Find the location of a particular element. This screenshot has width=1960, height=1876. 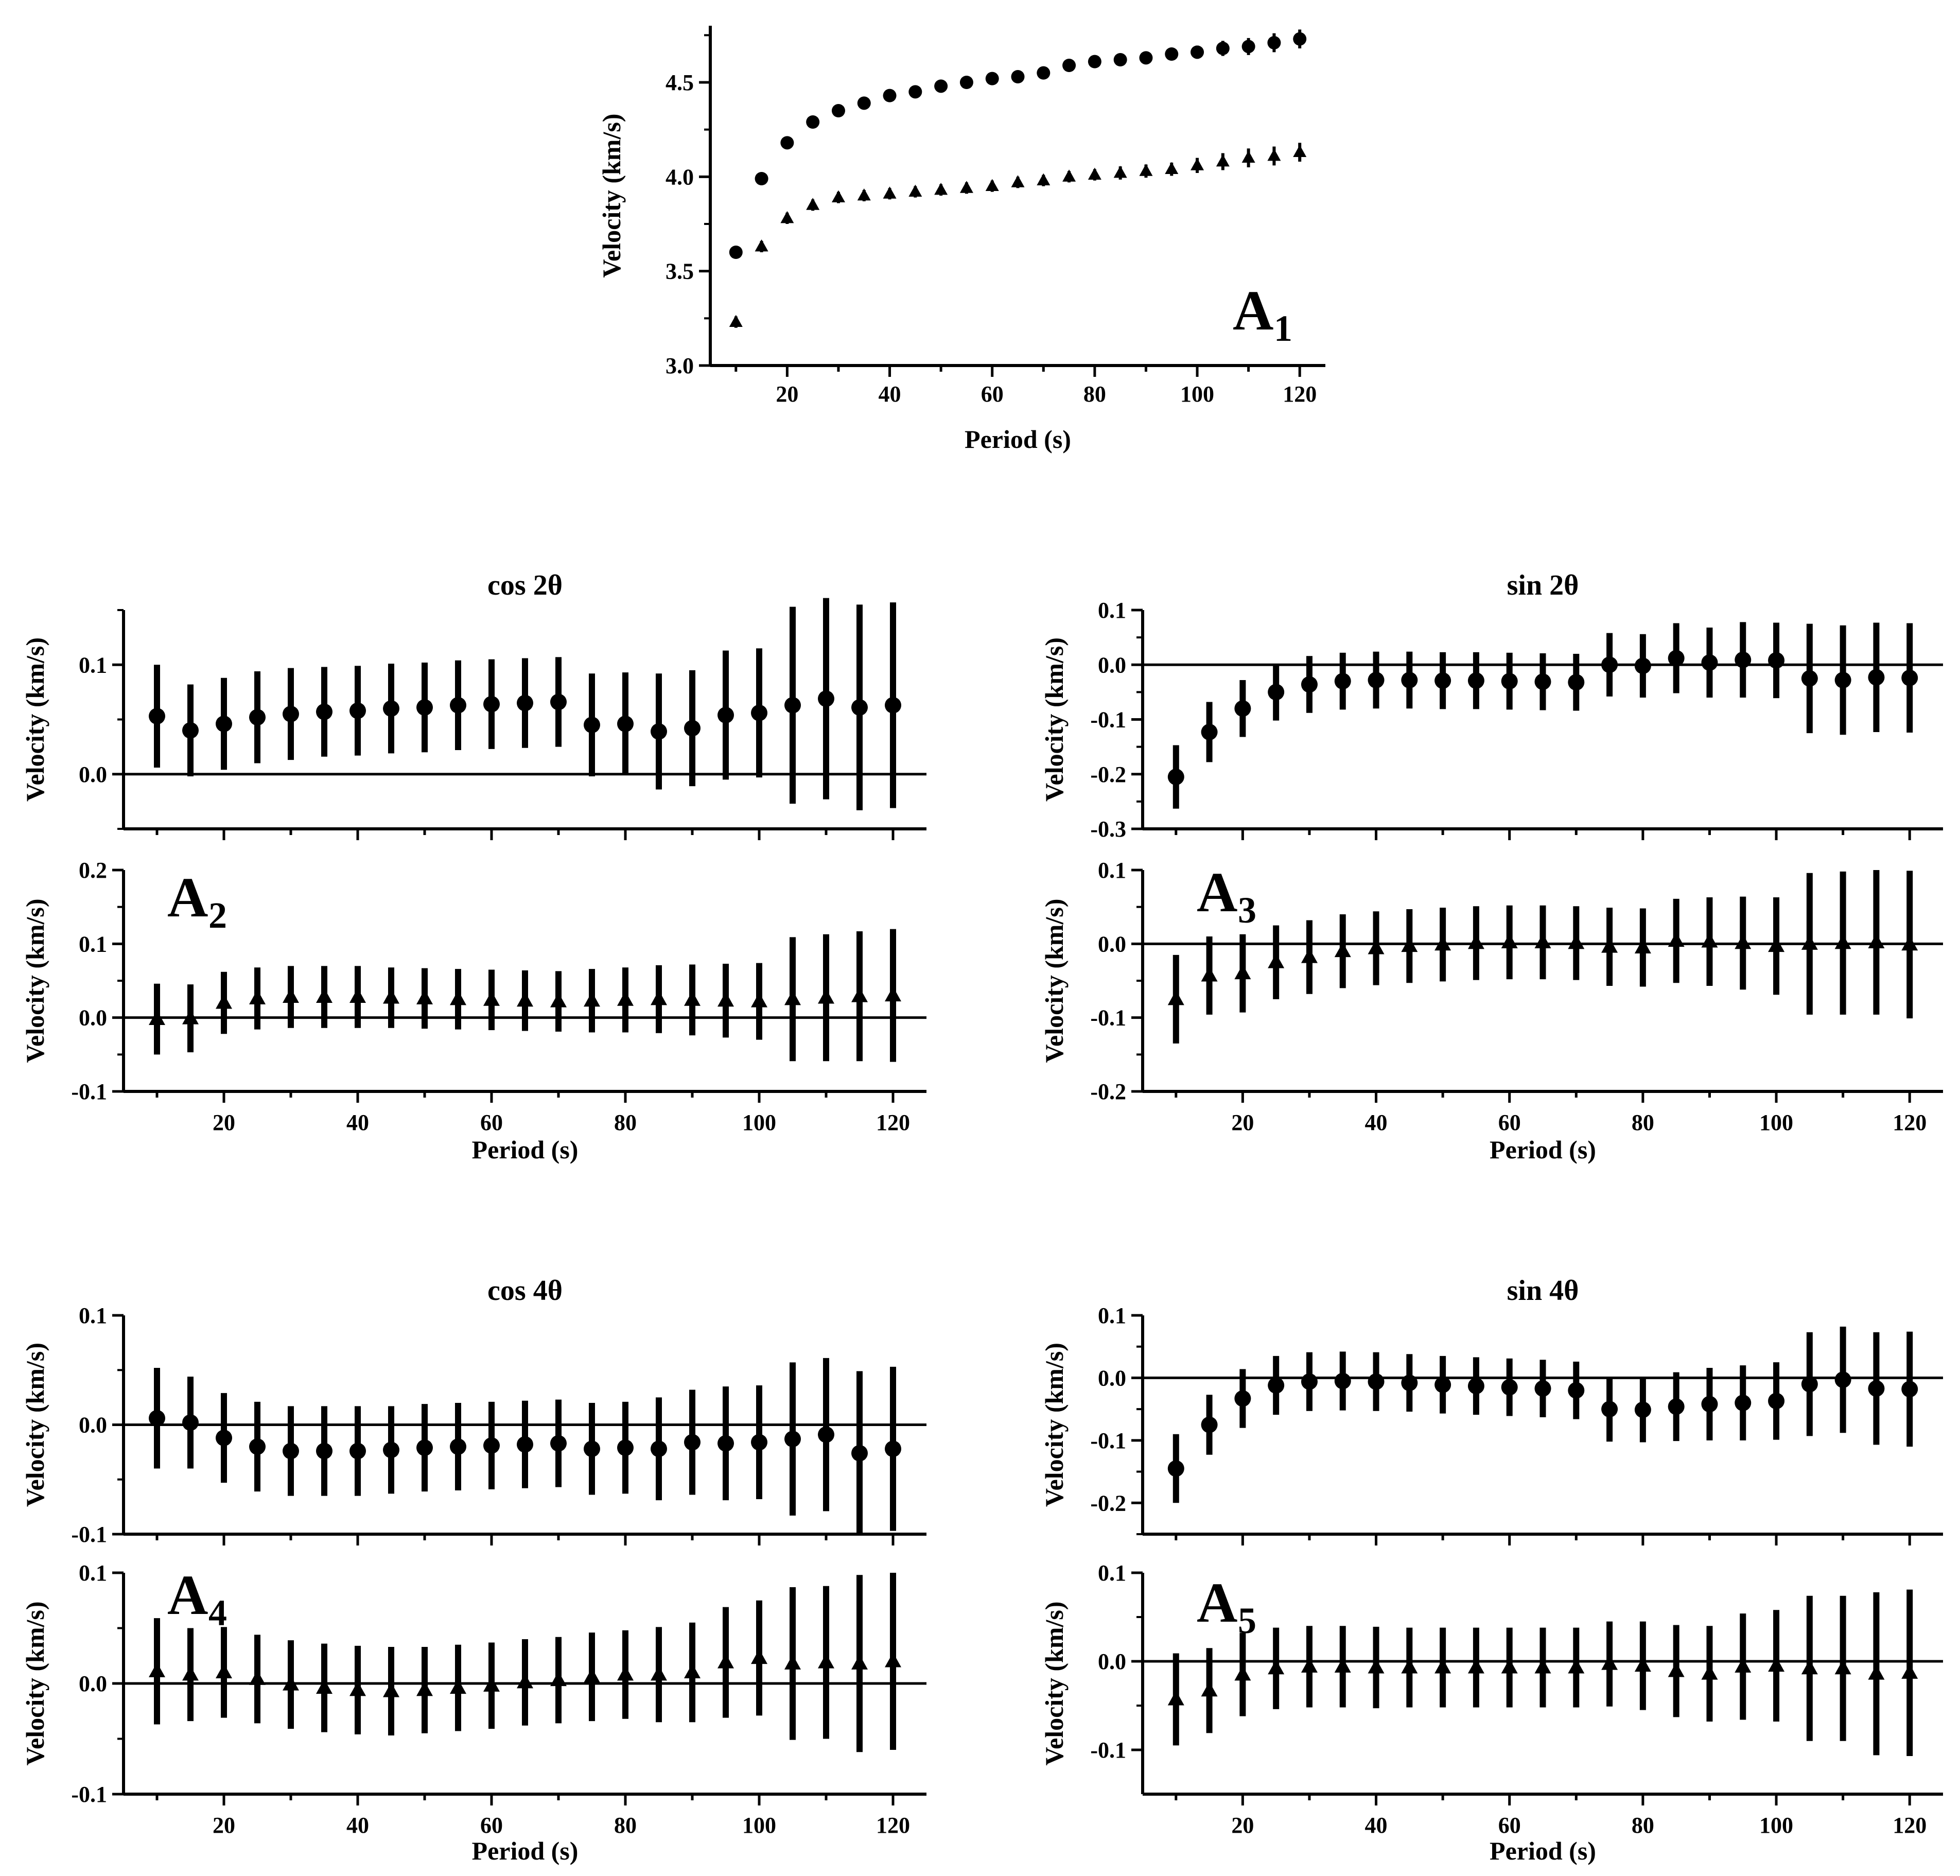

panel-tag-subscript: 4 is located at coordinates (217, 1613).